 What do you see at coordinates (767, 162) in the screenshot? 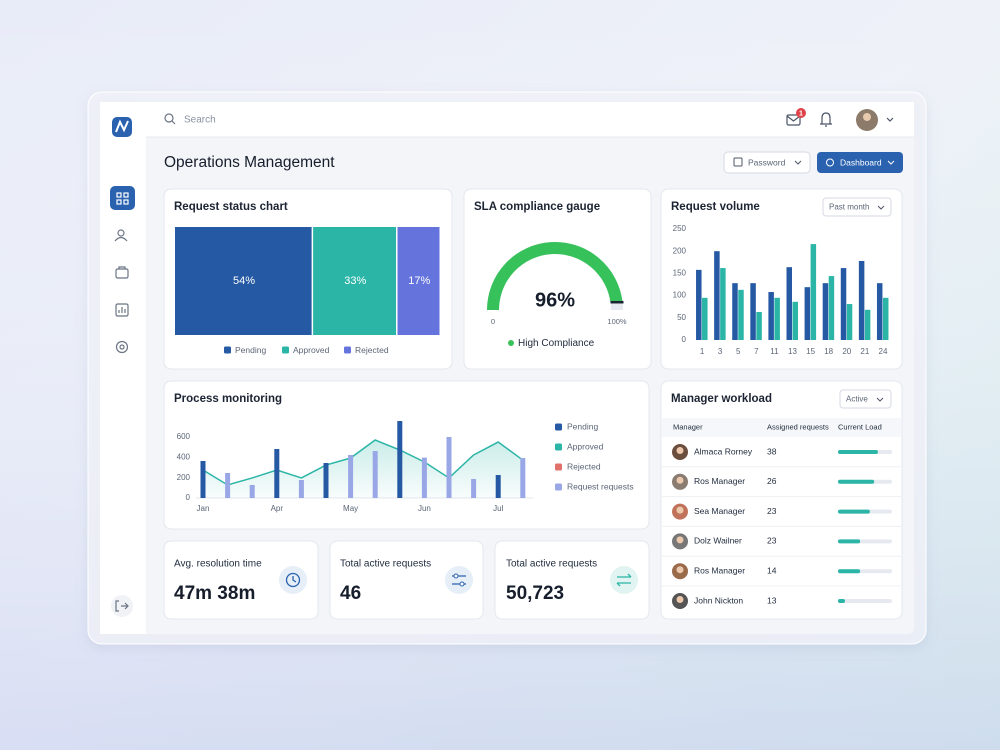
I see `password-button` at bounding box center [767, 162].